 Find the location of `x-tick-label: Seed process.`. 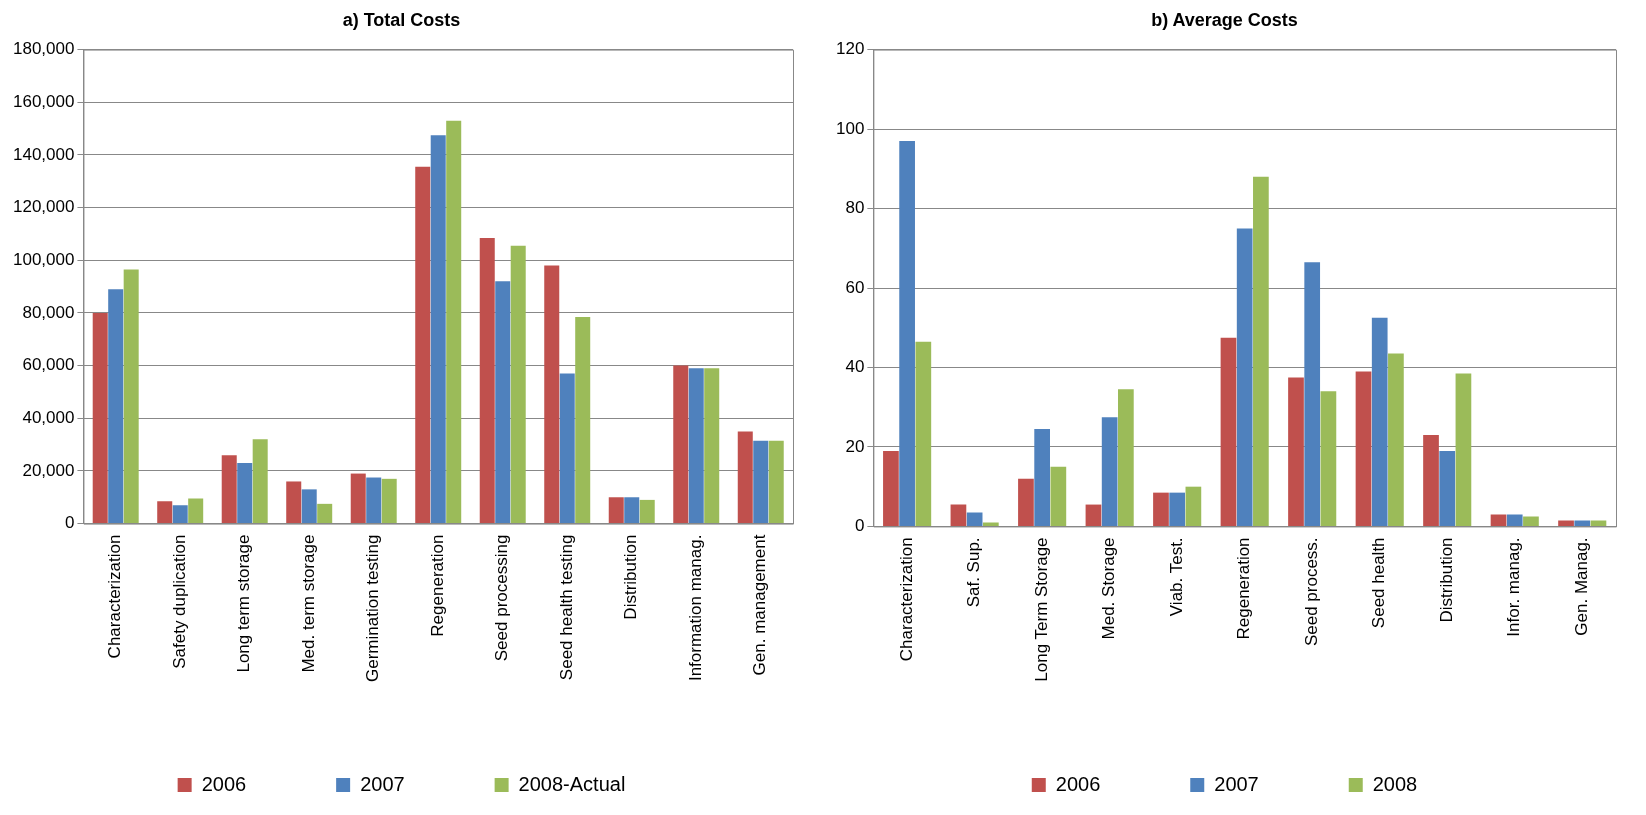

x-tick-label: Seed process. is located at coordinates (1311, 592).